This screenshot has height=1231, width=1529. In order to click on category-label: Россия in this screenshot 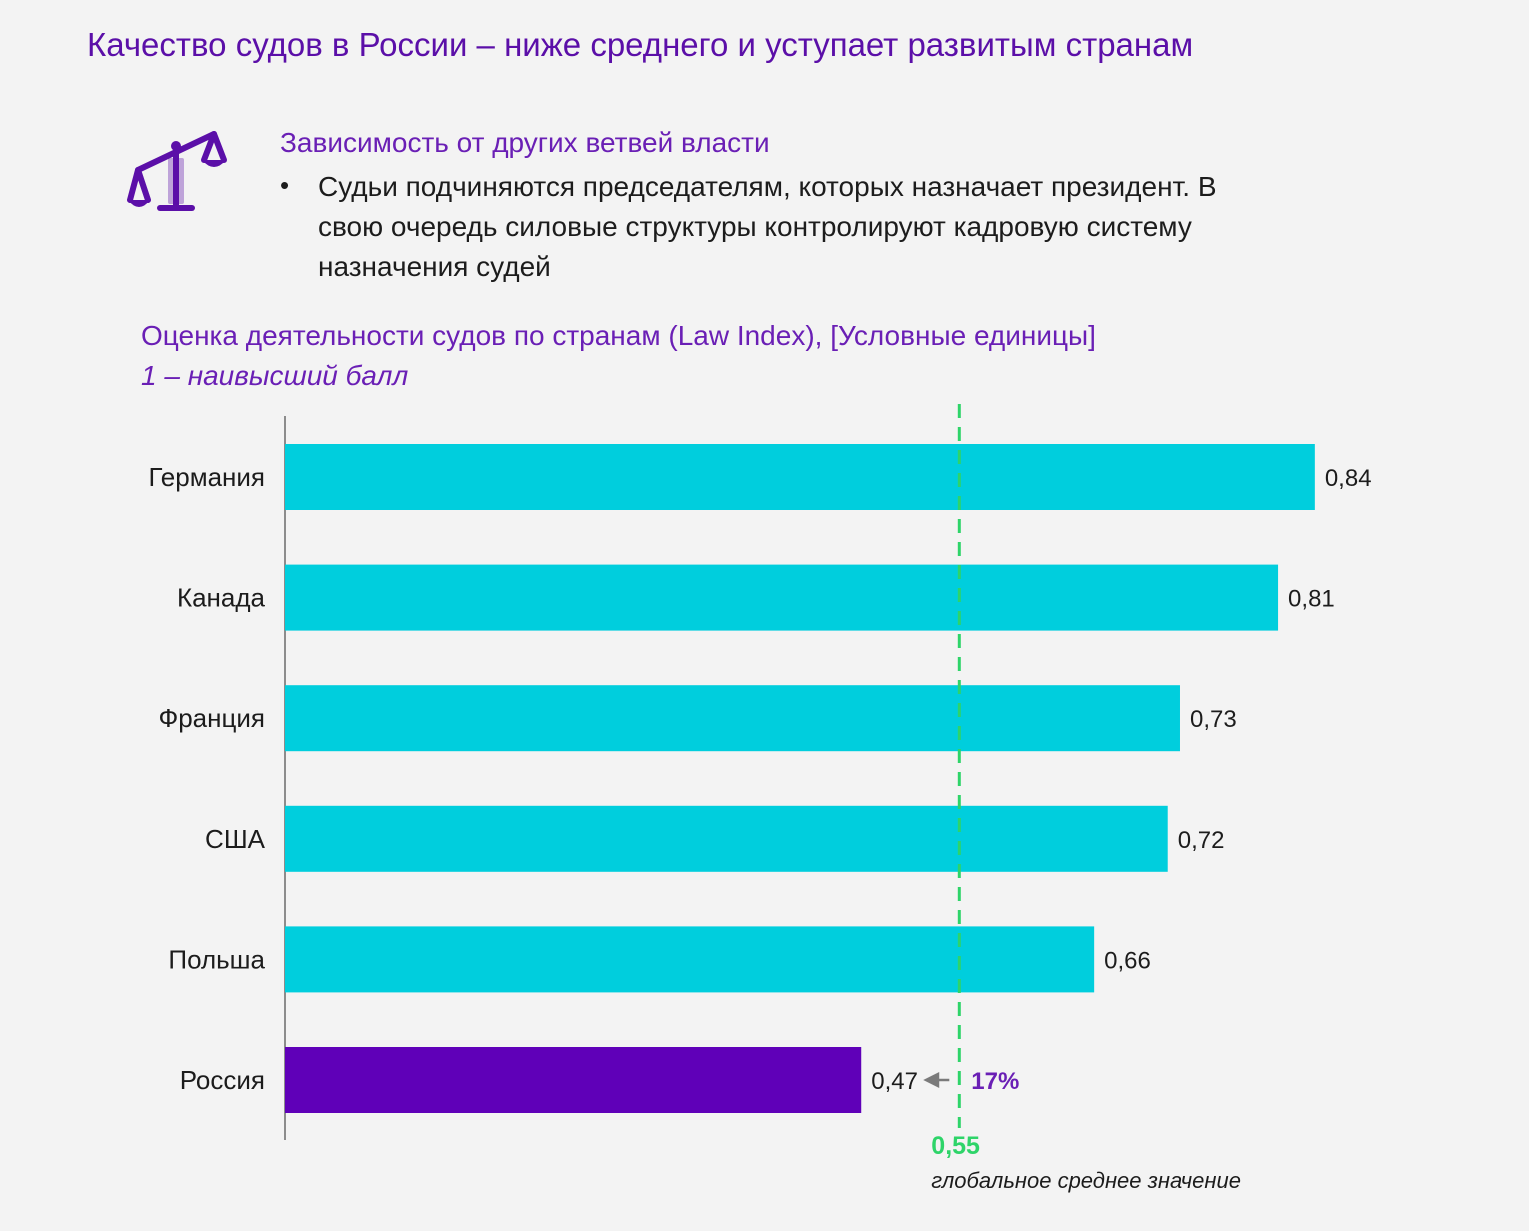, I will do `click(222, 1080)`.